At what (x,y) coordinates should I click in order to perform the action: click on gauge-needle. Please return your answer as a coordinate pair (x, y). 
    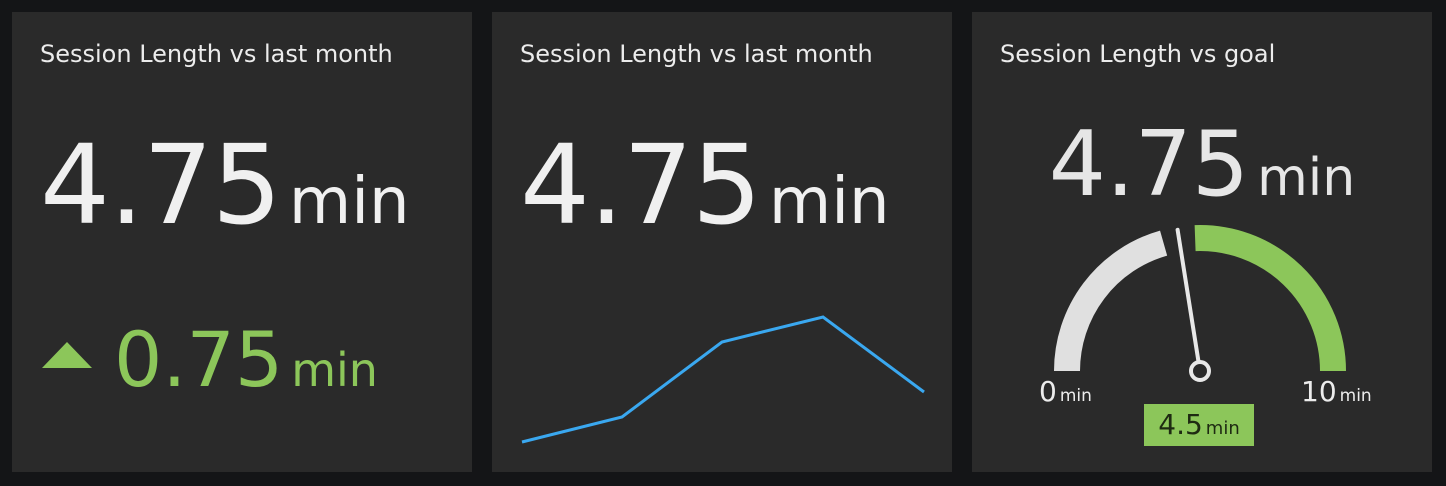
    Looking at the image, I should click on (1188, 300).